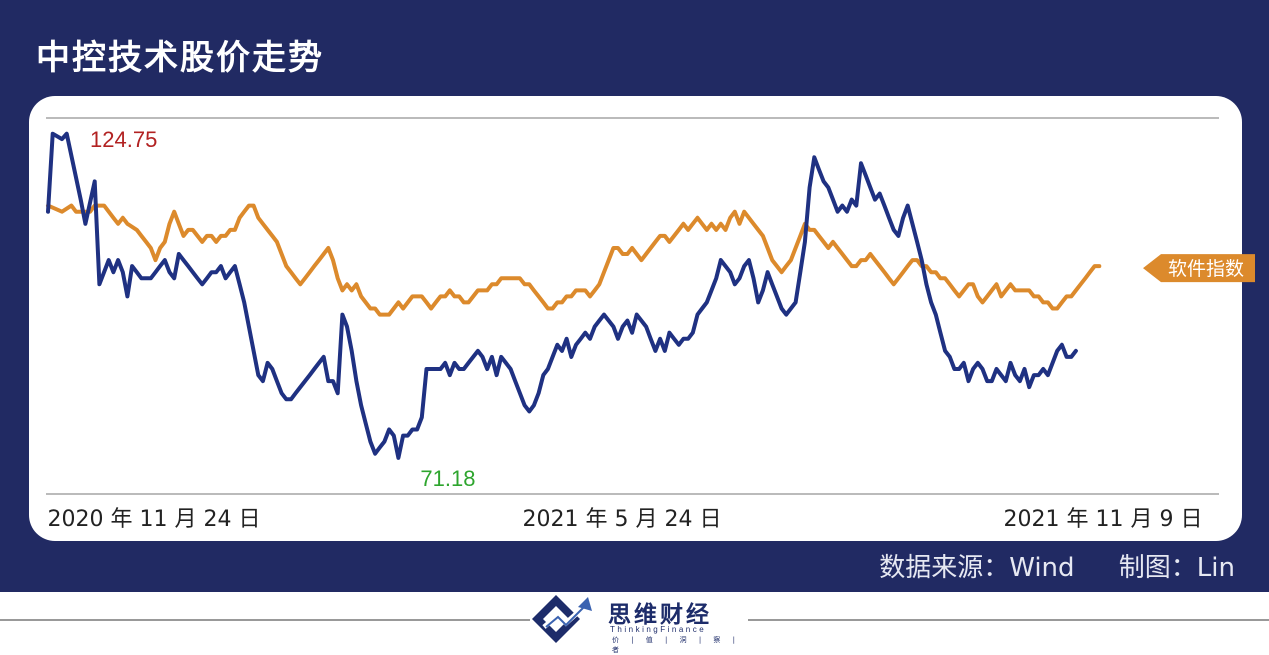 The width and height of the screenshot is (1269, 655). I want to click on drawn-by-label: 制图：Lin, so click(1176, 568).